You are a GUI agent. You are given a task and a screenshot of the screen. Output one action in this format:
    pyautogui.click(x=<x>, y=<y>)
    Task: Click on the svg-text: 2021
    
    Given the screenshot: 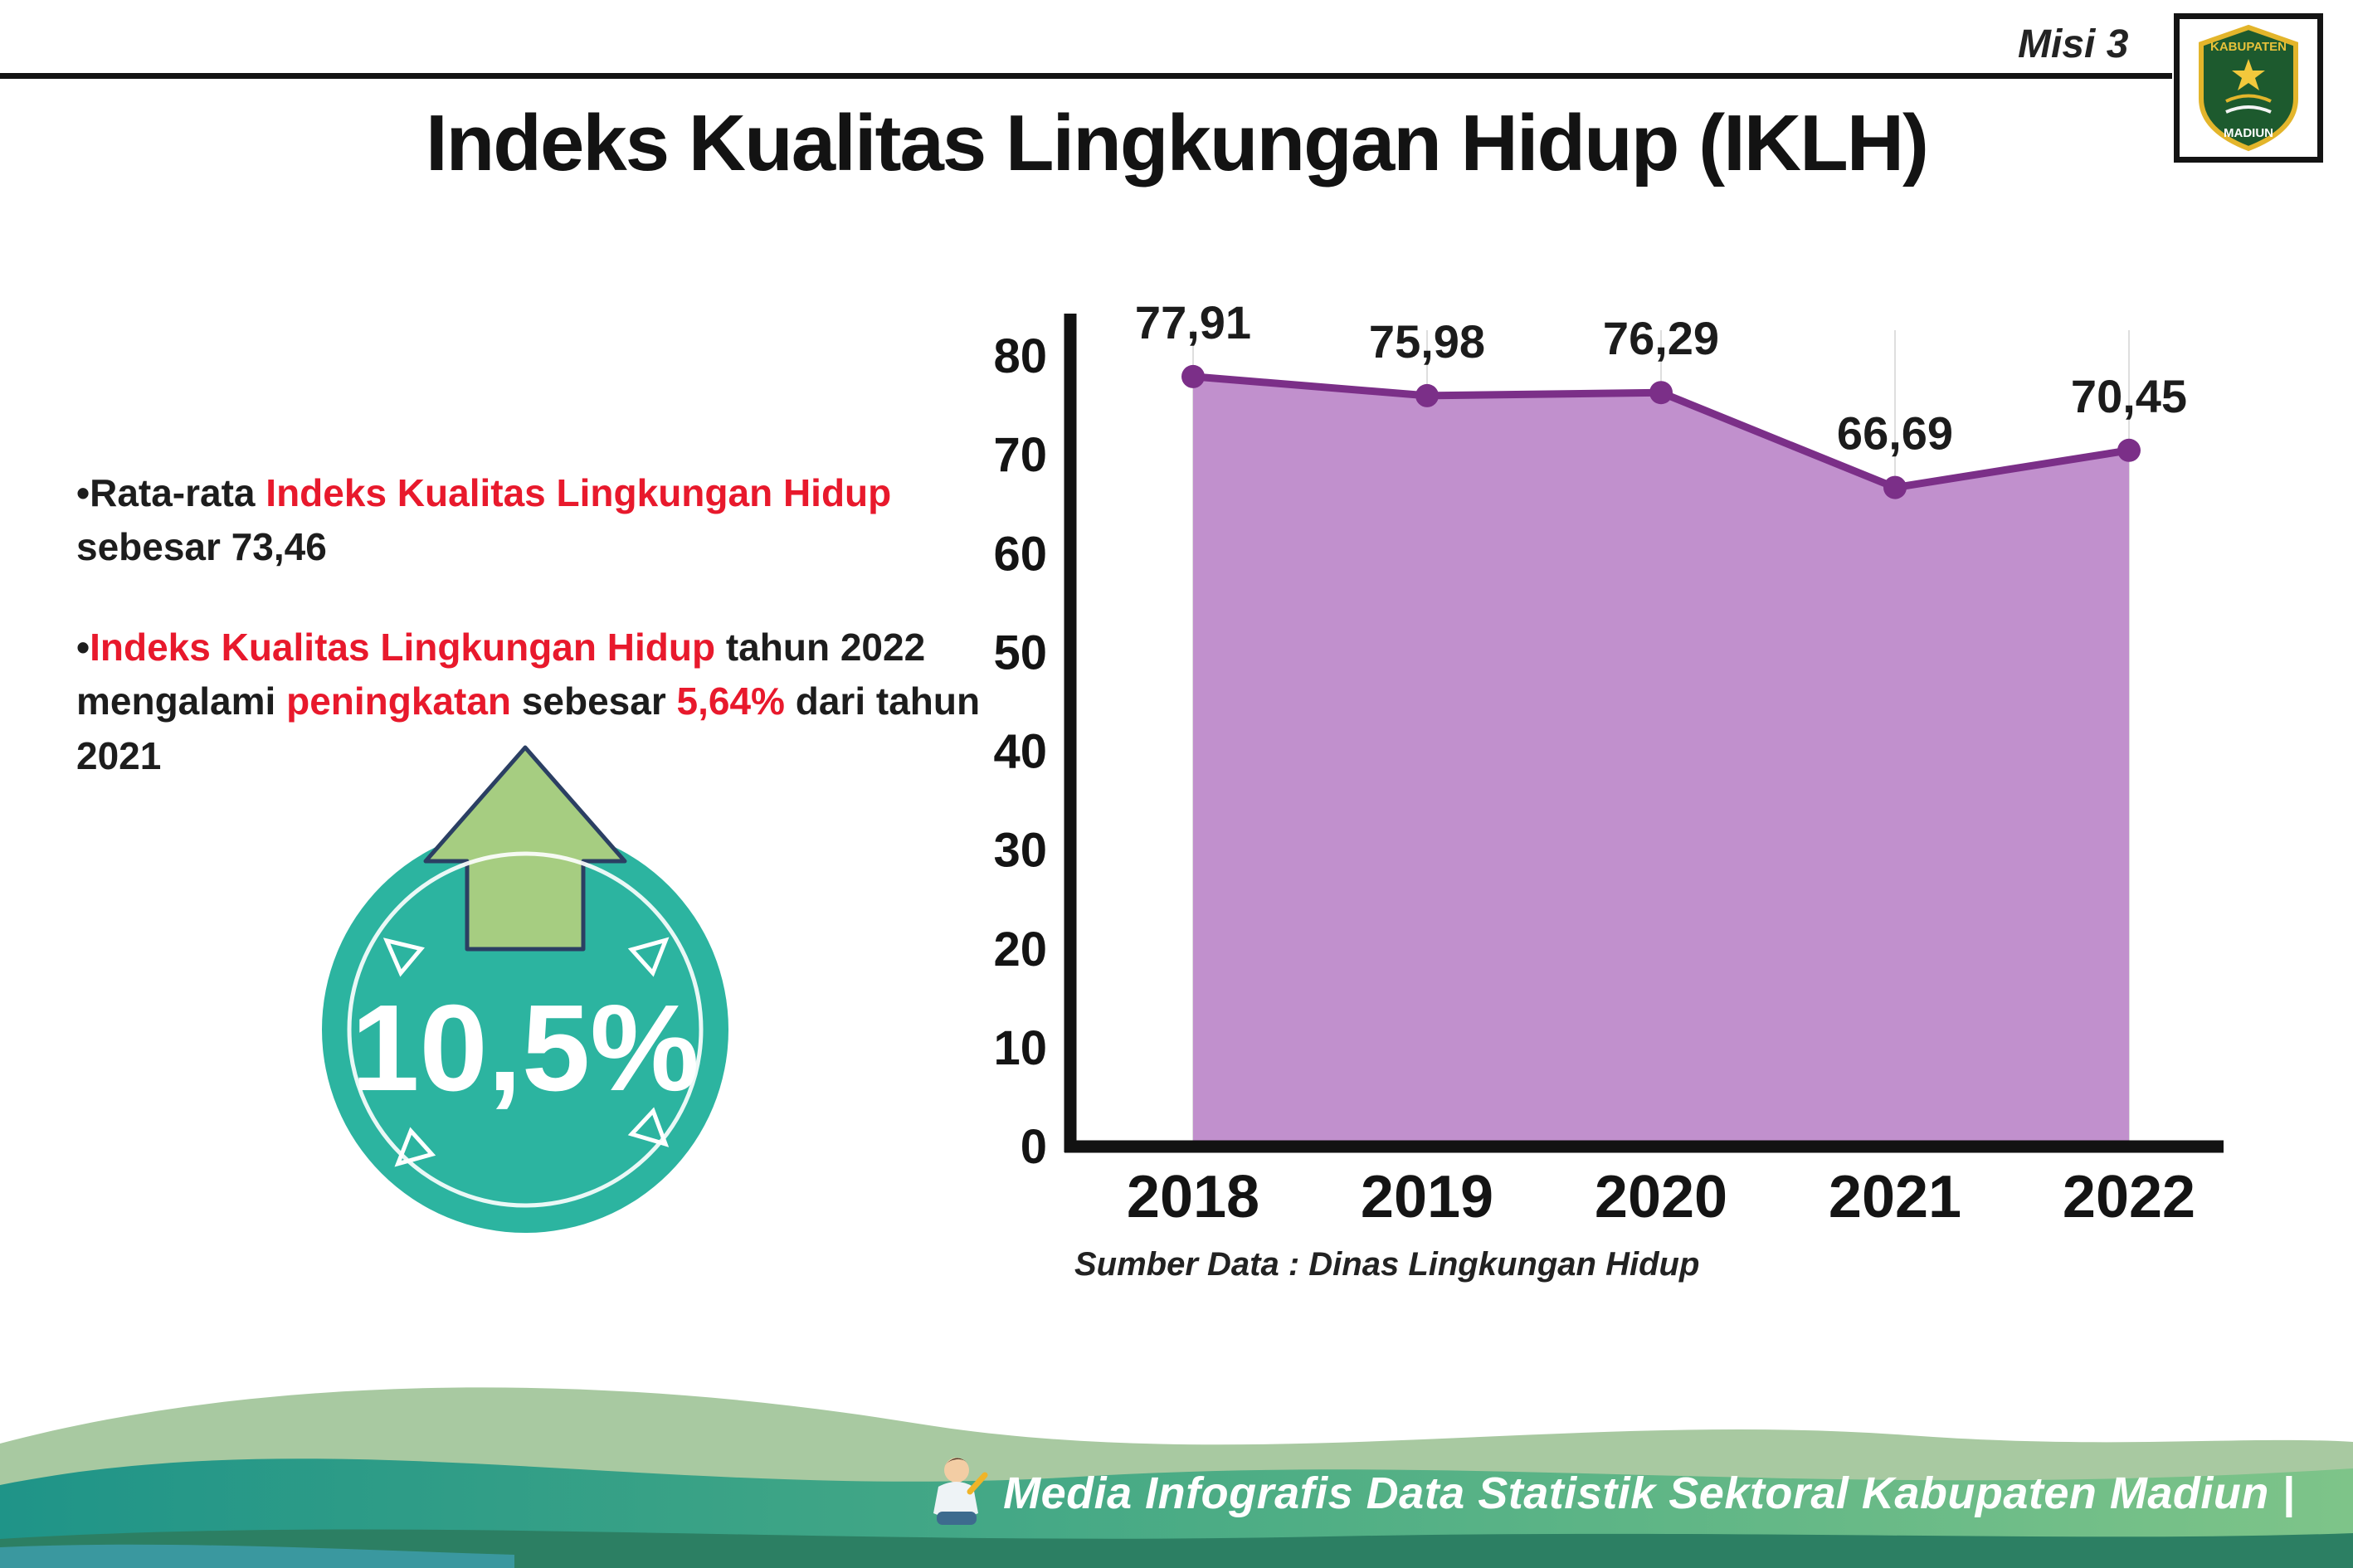 What is the action you would take?
    pyautogui.click(x=1895, y=1197)
    